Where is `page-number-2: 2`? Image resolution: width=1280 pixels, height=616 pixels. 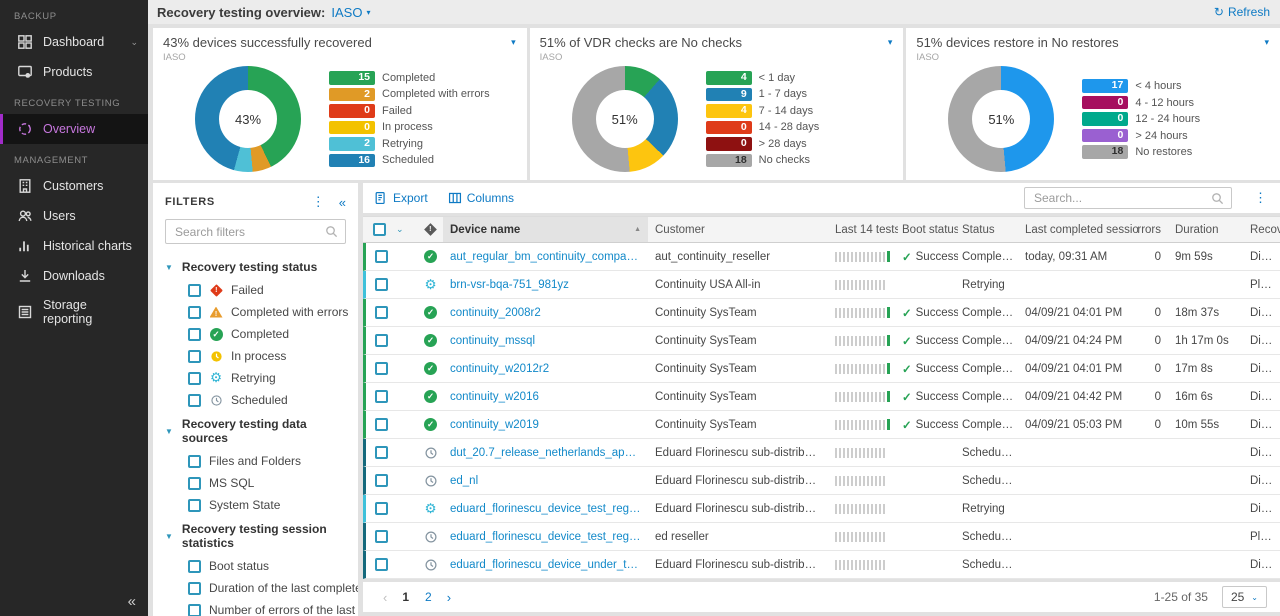
page-number-2: 2 is located at coordinates (428, 597).